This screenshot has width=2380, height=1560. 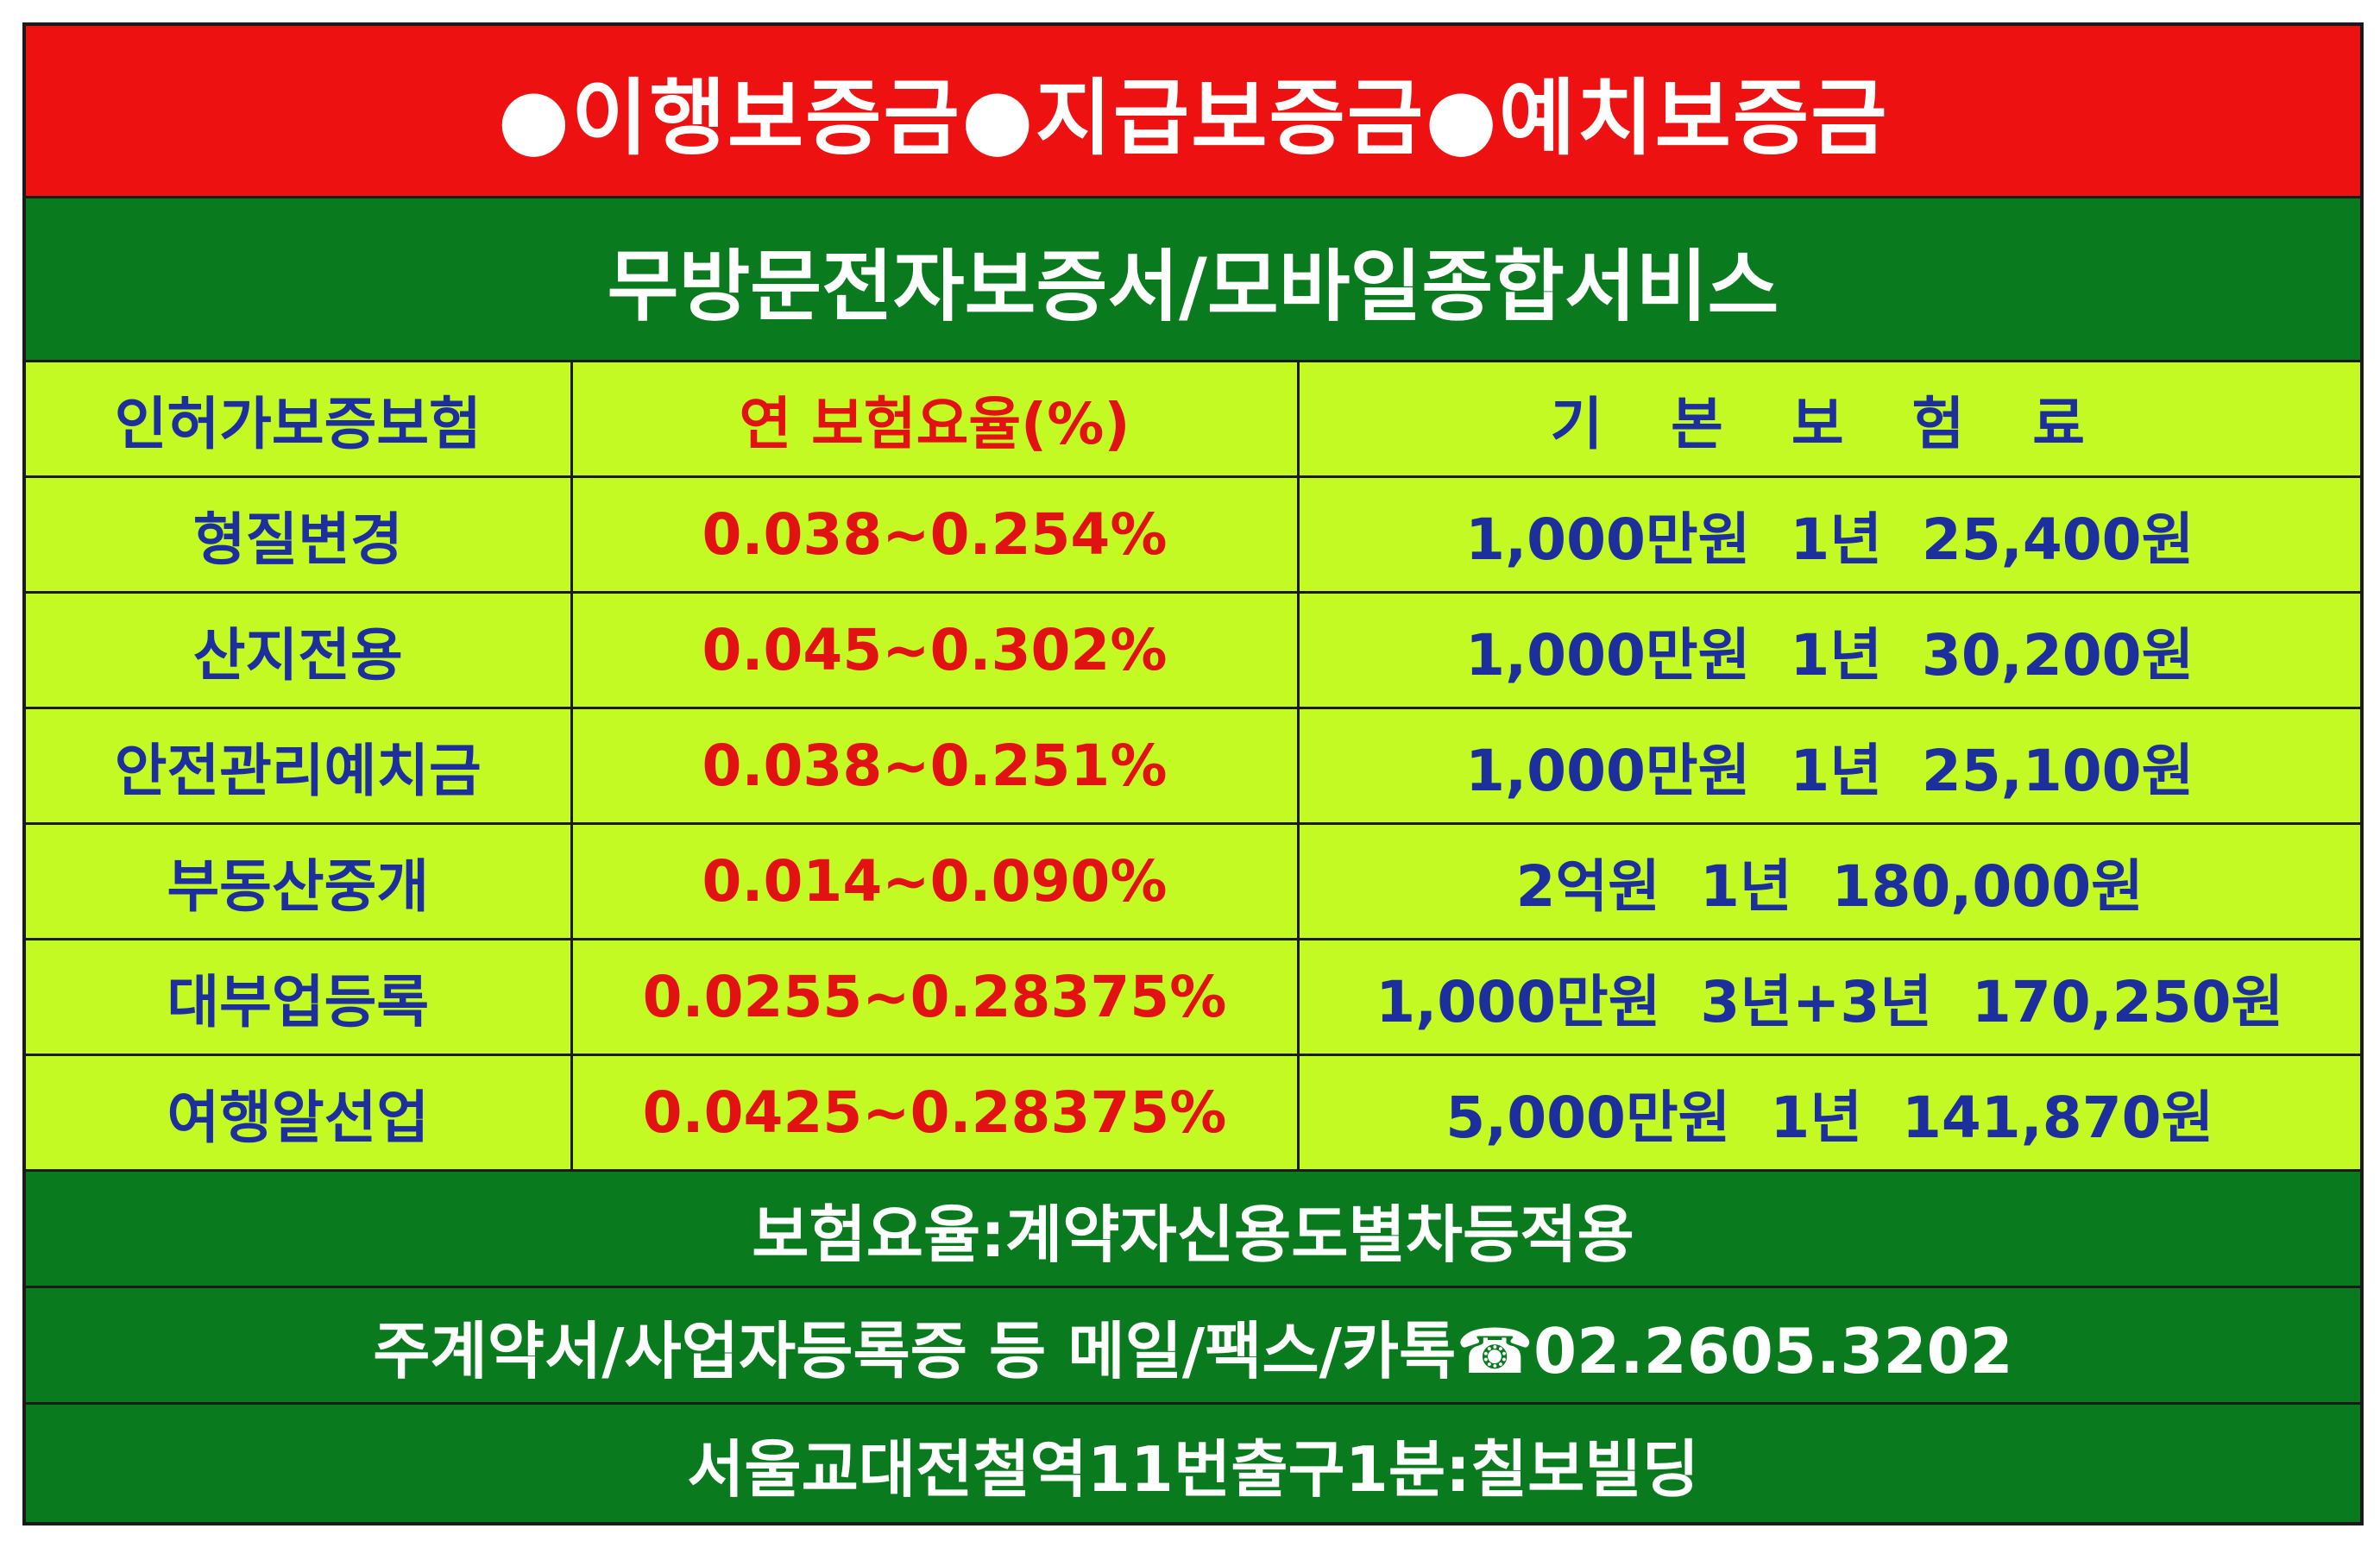 What do you see at coordinates (300, 1113) in the screenshot?
I see `row-type: 여행알선업` at bounding box center [300, 1113].